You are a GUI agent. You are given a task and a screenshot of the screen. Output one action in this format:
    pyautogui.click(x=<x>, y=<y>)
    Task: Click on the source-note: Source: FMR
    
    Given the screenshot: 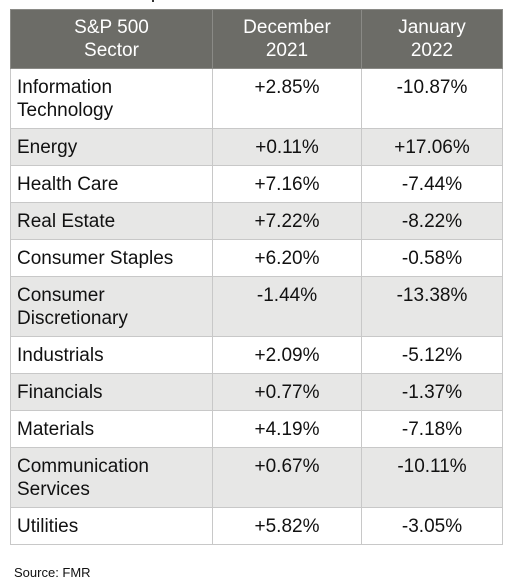 What is the action you would take?
    pyautogui.click(x=52, y=572)
    